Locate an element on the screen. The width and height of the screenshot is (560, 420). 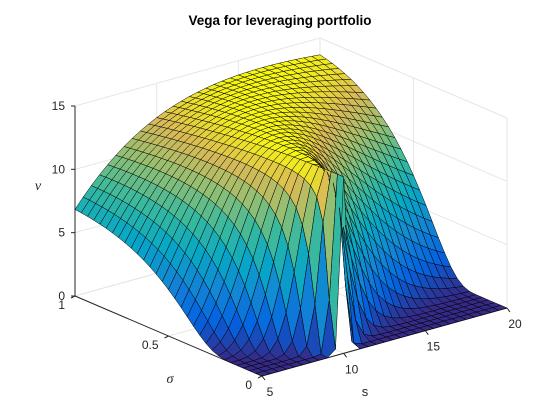
z-tick-label: 10 is located at coordinates (59, 169).